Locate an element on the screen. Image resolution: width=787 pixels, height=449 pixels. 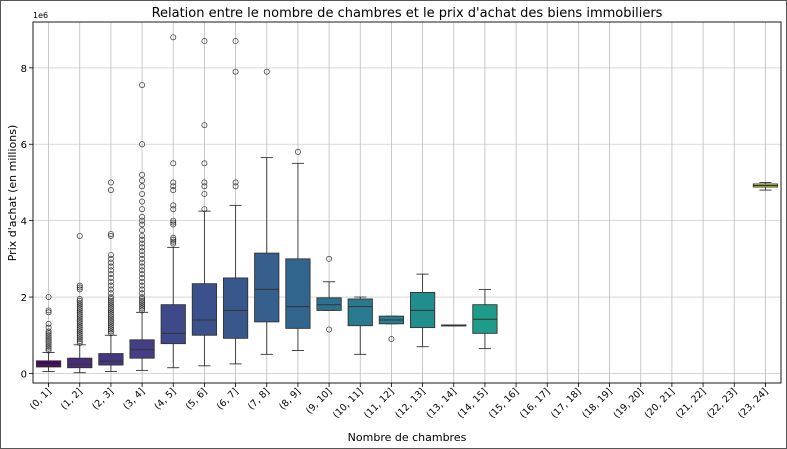
y-tick-labels: 0 2 4 6 8 is located at coordinates (24, 222).